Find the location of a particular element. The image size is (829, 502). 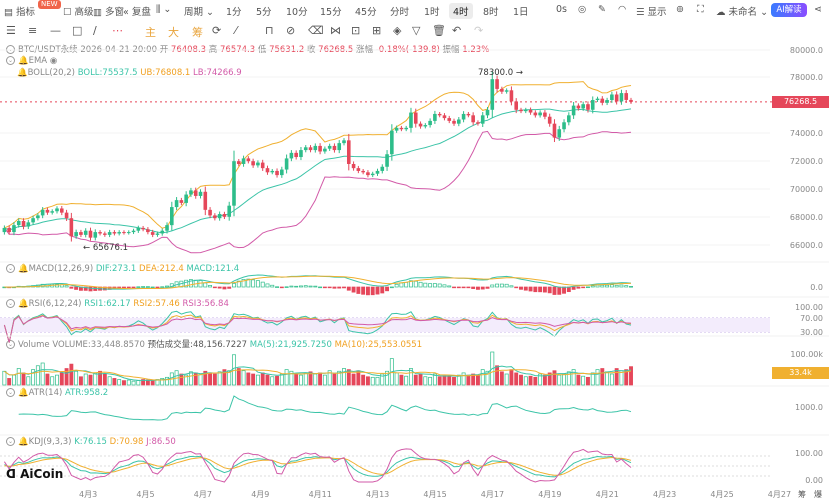

atr-legend: ⌄ 🔔ATR(14) ATR:958.2 is located at coordinates (57, 393).